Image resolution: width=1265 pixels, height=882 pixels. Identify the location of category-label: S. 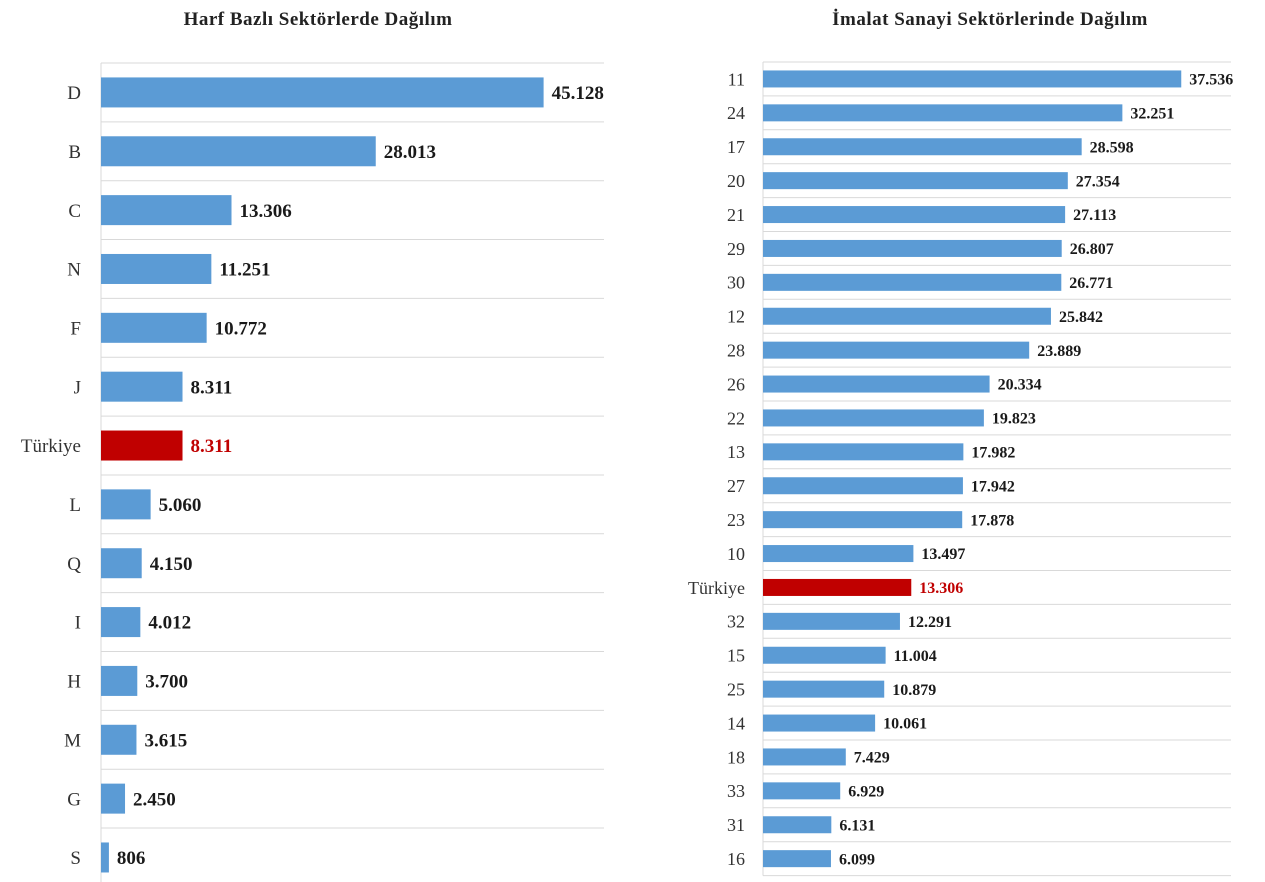
(75, 858).